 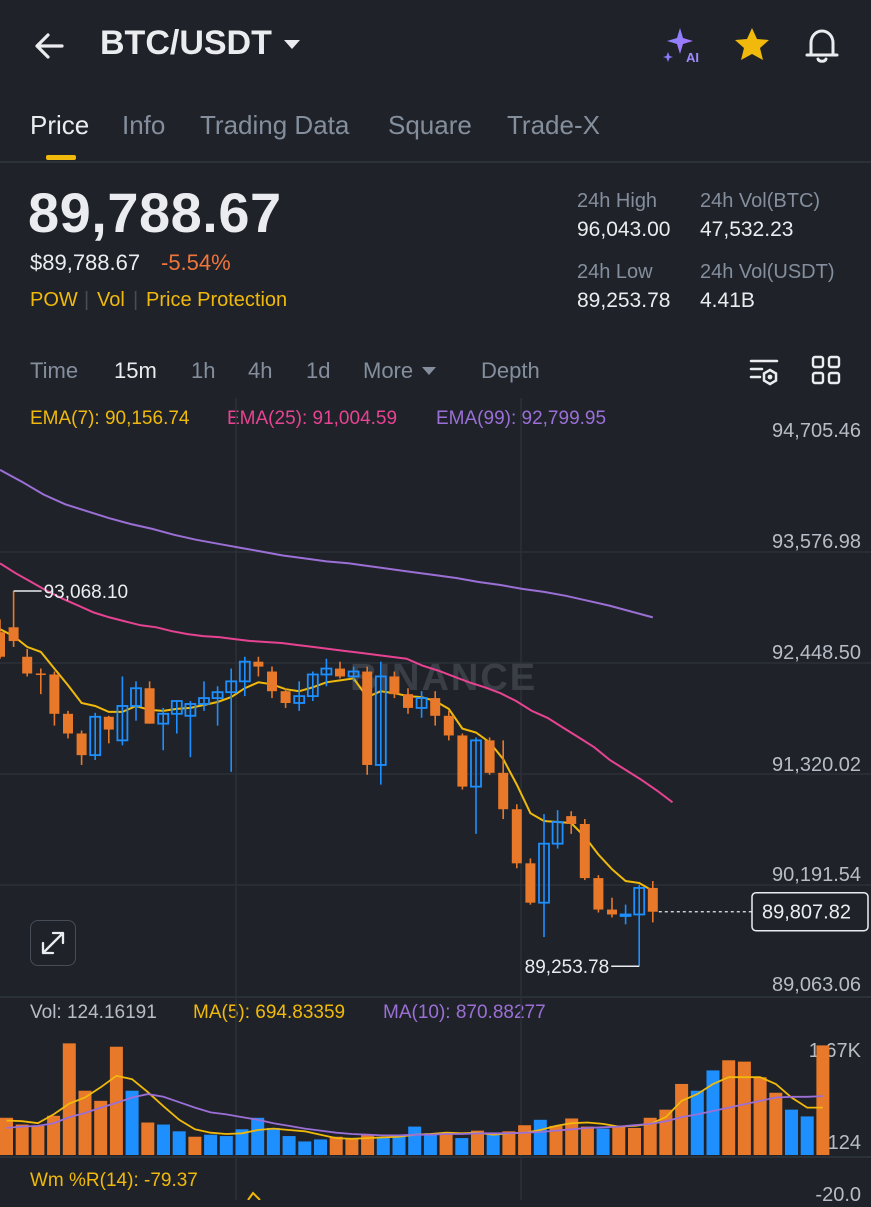 I want to click on high-value: 96,043.00, so click(x=624, y=229).